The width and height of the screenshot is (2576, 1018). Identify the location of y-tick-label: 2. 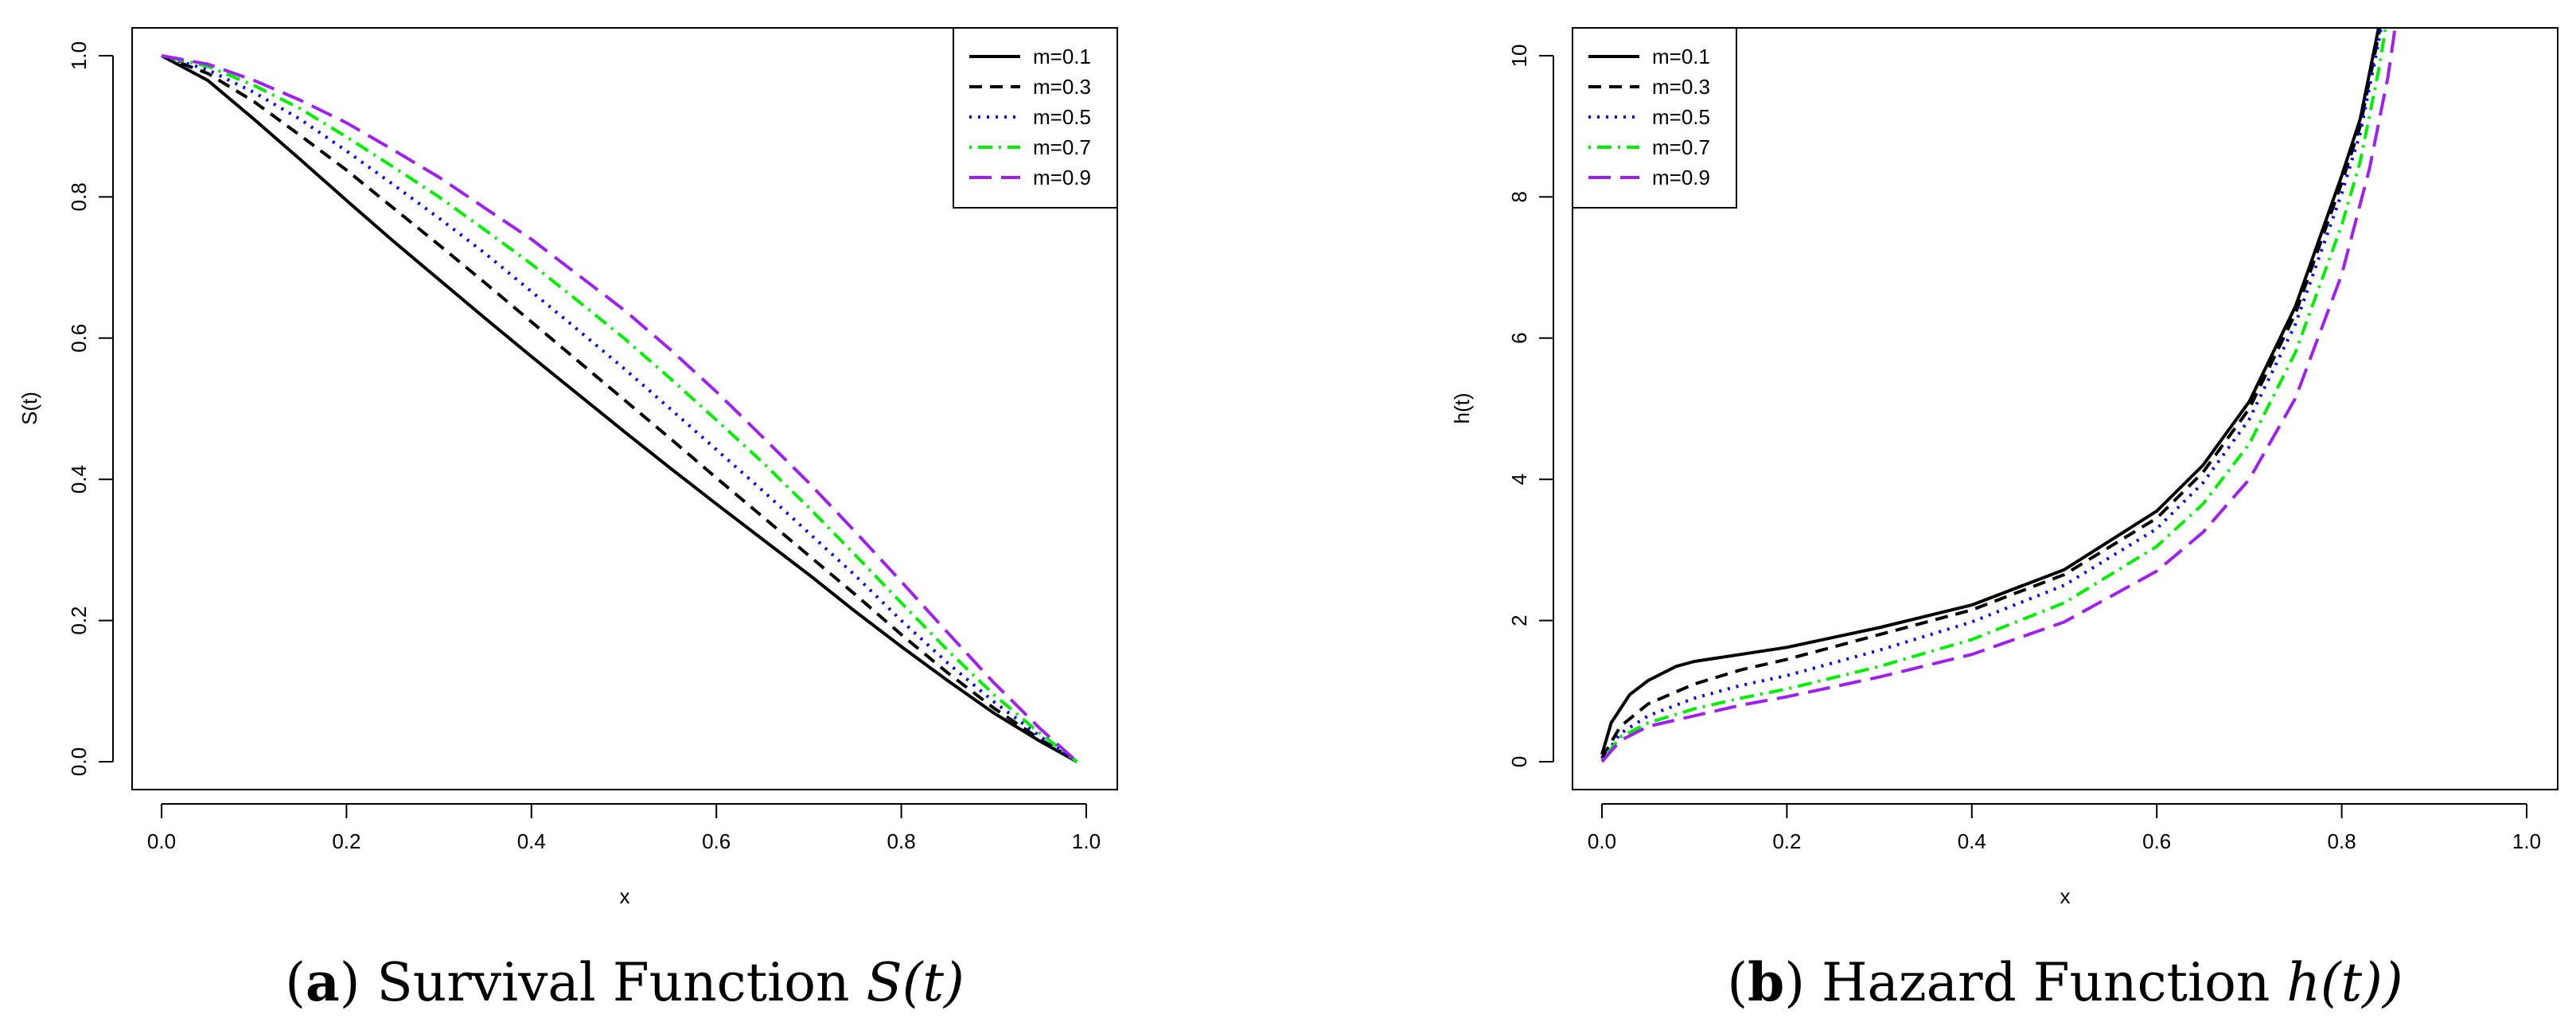
(1519, 620).